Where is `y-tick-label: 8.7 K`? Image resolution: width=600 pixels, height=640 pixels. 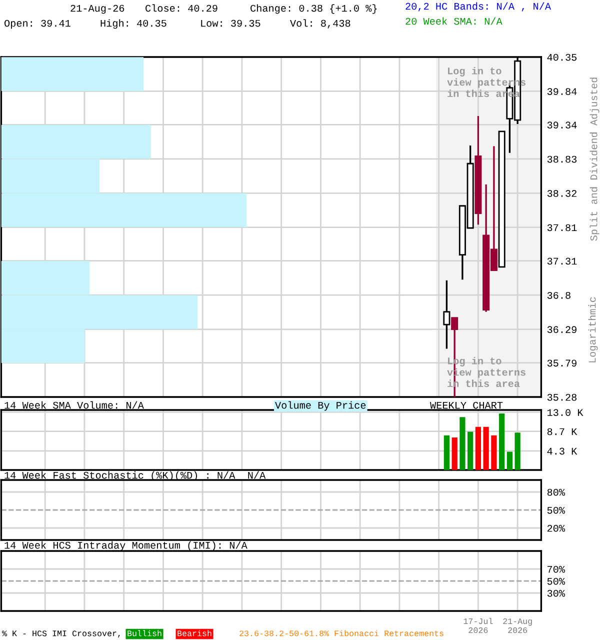 y-tick-label: 8.7 K is located at coordinates (562, 432).